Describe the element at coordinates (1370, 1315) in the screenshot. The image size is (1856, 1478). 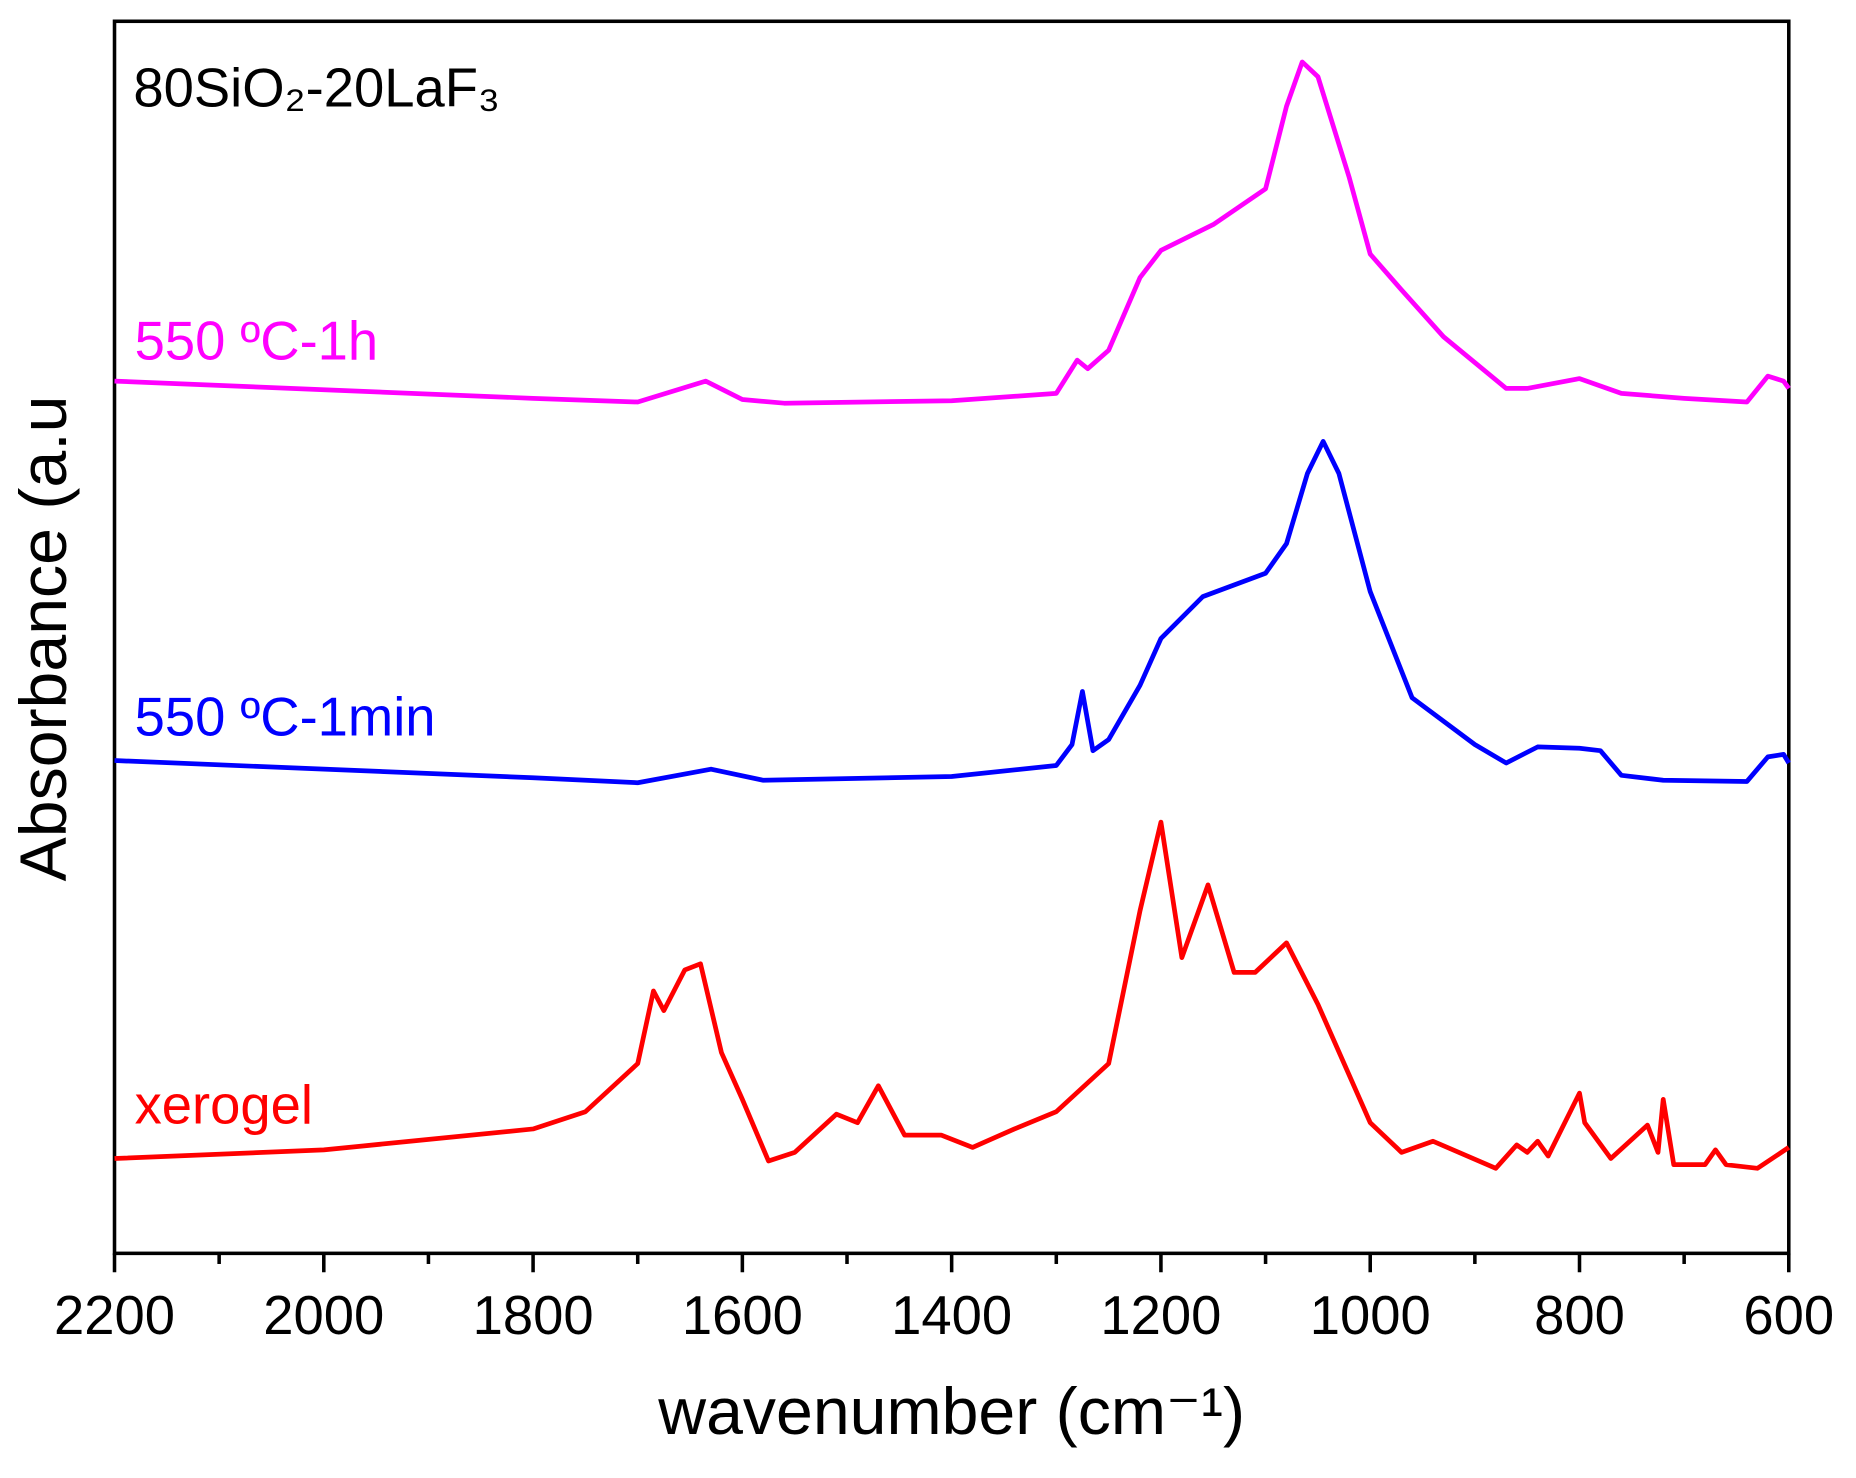
I see `x-tick-label: 1000` at that location.